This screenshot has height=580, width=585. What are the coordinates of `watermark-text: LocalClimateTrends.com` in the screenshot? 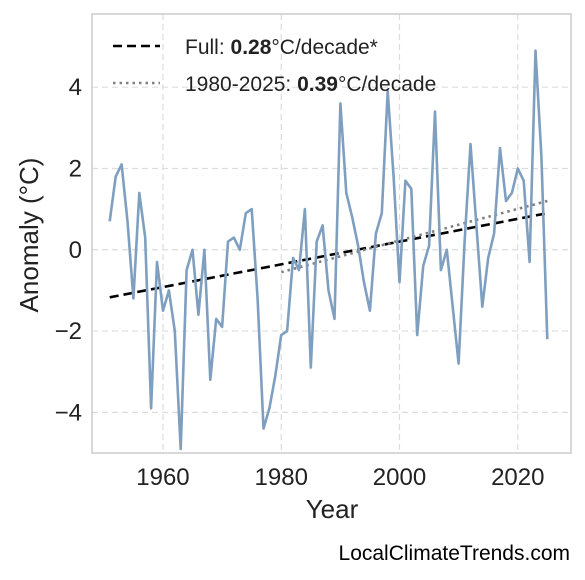 It's located at (454, 553).